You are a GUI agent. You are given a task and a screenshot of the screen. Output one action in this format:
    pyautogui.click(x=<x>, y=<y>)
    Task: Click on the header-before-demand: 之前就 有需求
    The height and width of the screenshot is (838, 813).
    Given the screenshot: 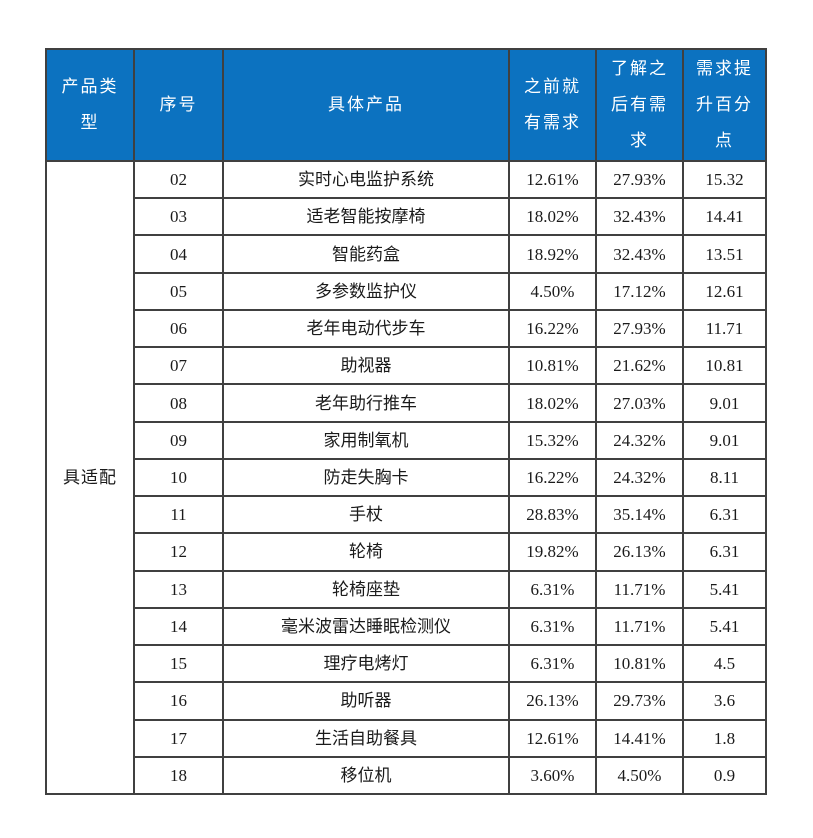 What is the action you would take?
    pyautogui.click(x=552, y=105)
    